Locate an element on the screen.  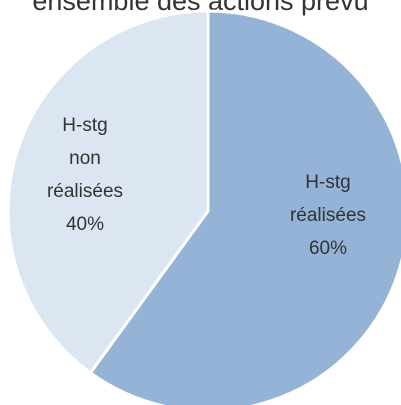
slice-data-label-non-realisees: H-stg non réalisées 40% is located at coordinates (85, 175).